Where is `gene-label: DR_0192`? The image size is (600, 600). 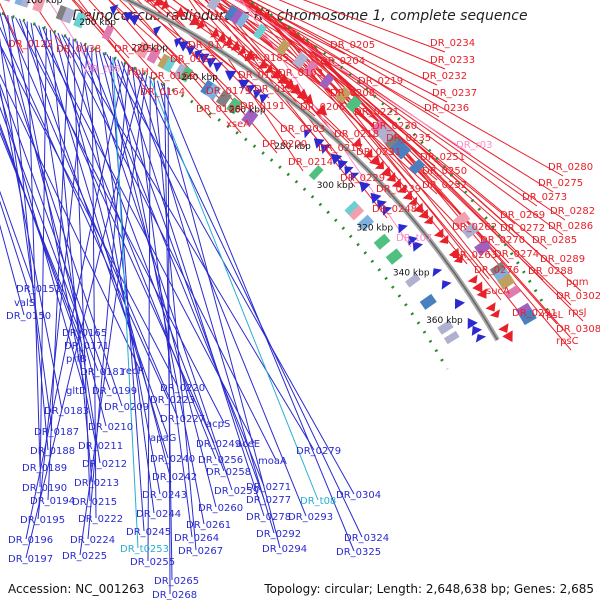
gene-label: DR_0192 is located at coordinates (276, 89).